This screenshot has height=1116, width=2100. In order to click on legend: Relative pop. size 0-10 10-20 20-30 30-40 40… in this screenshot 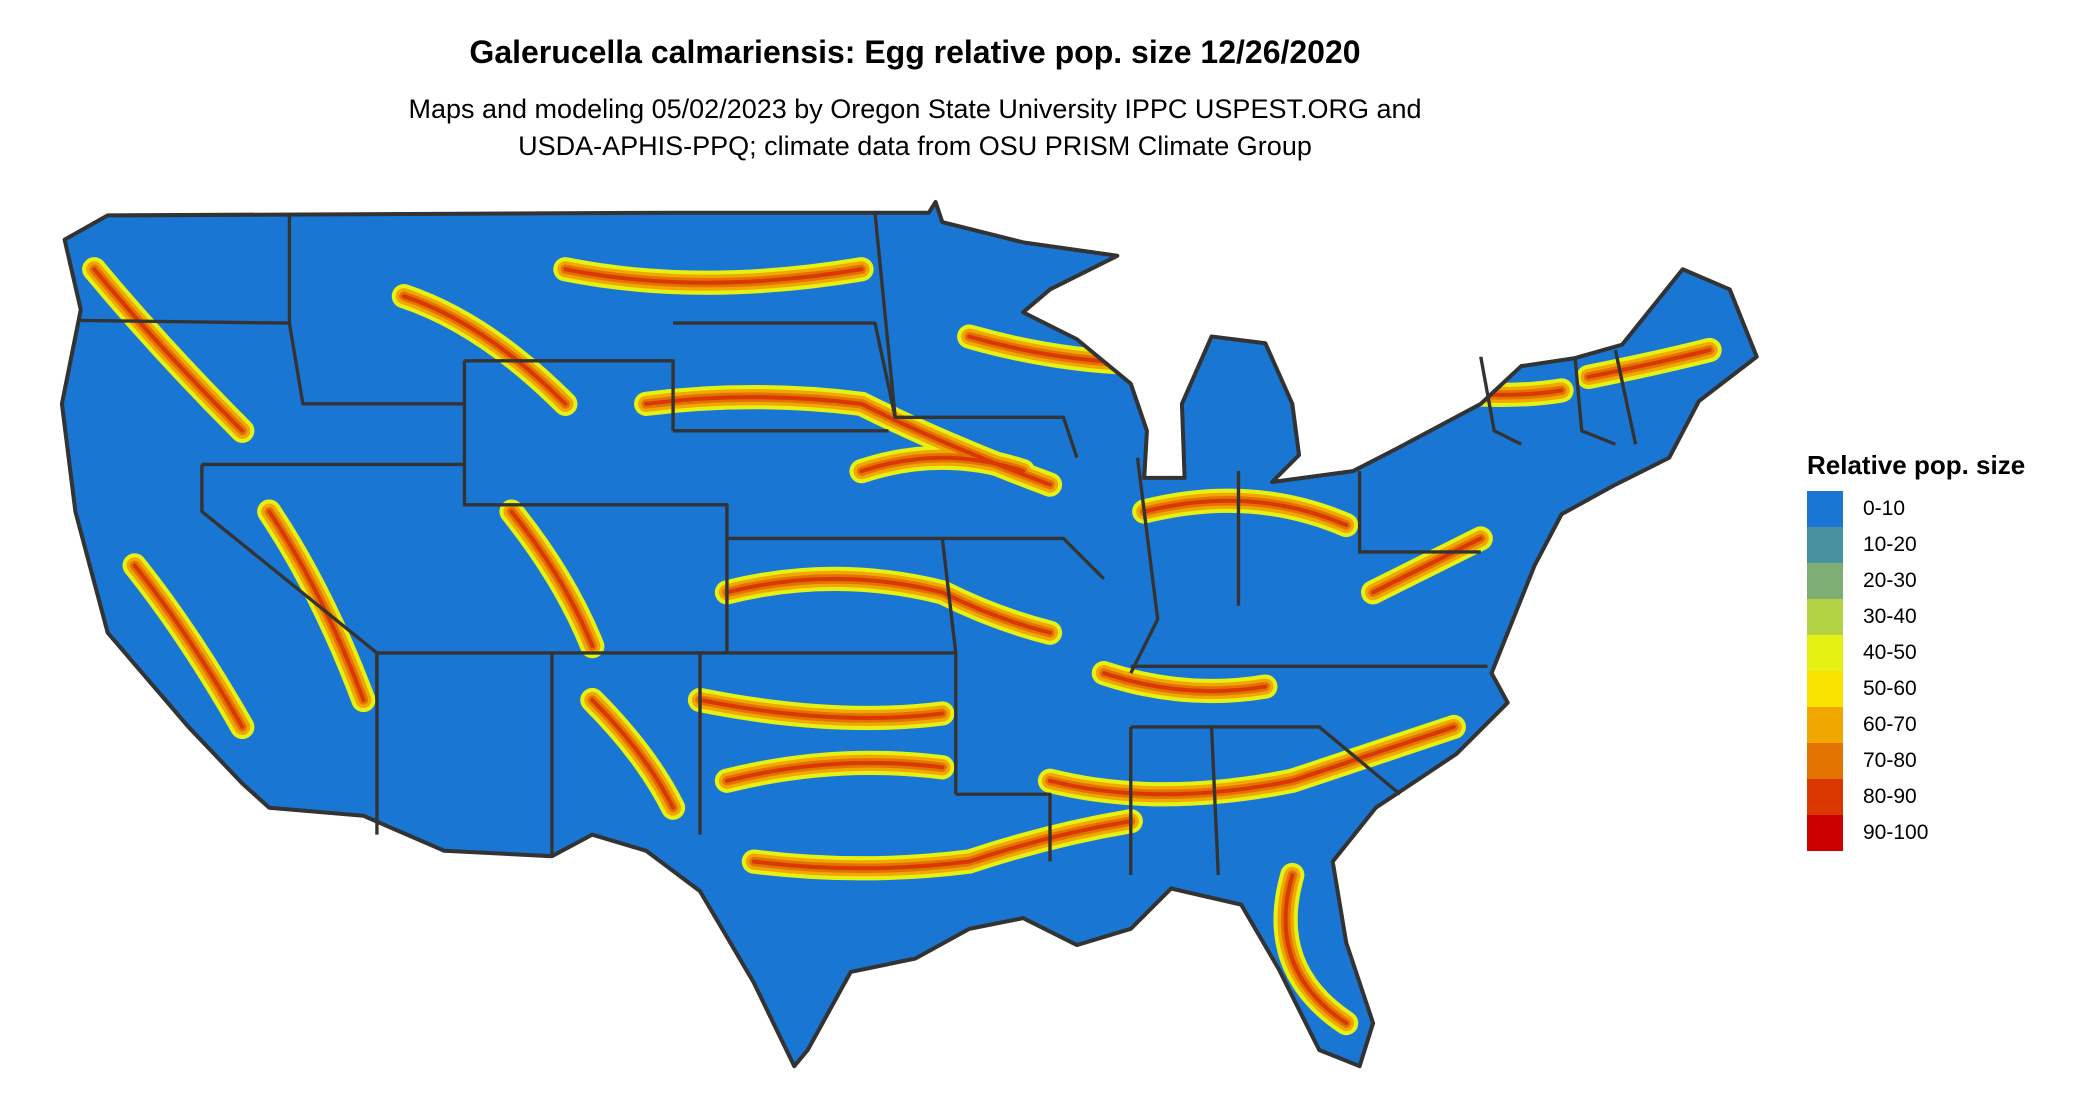, I will do `click(1916, 650)`.